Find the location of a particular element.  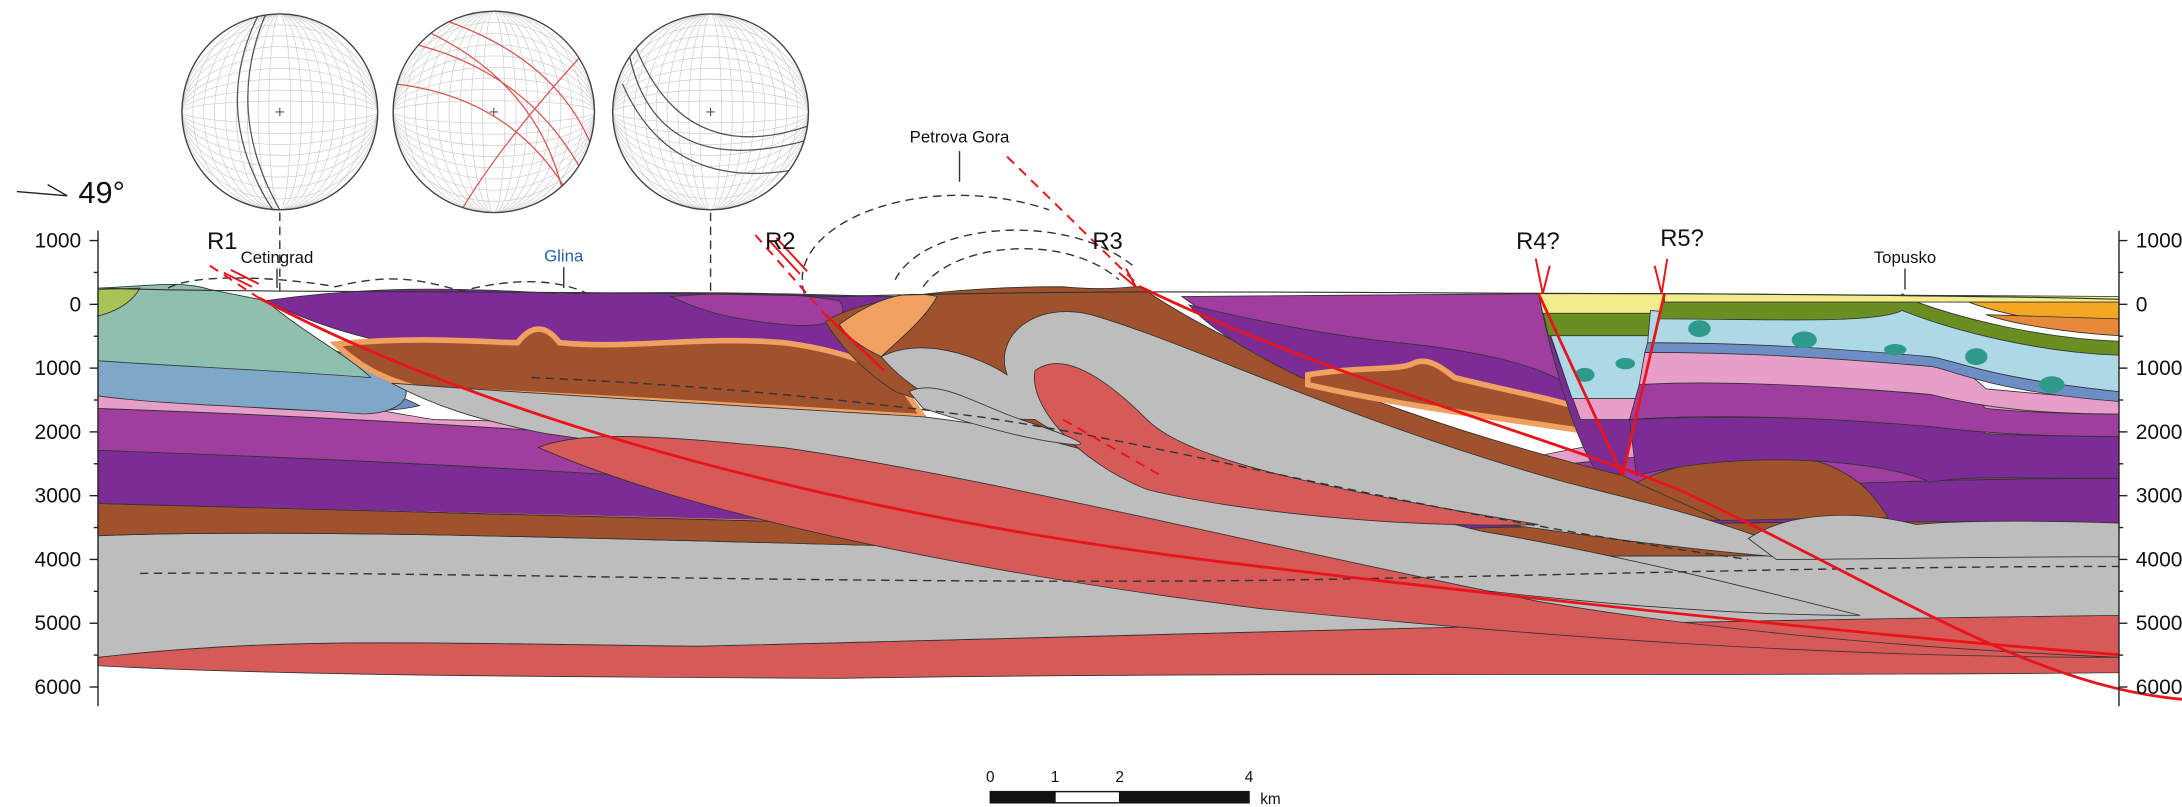

fault-label: R2 is located at coordinates (780, 241).